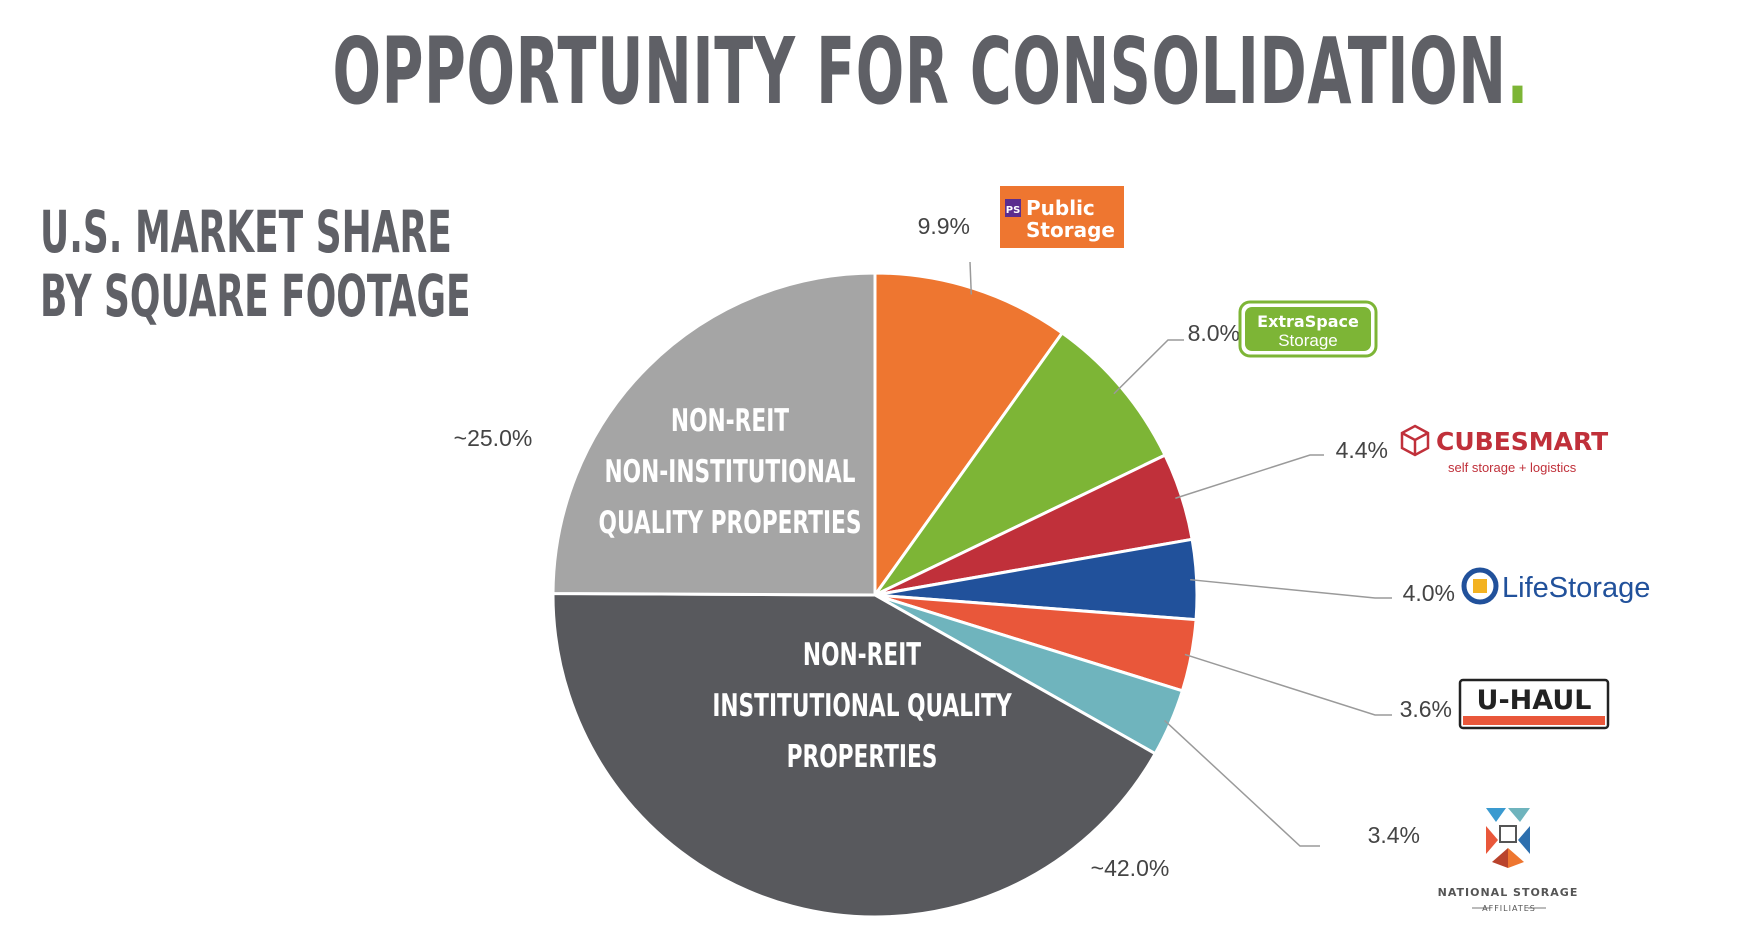  What do you see at coordinates (1509, 908) in the screenshot?
I see `nsa-line2: AFFILIATES` at bounding box center [1509, 908].